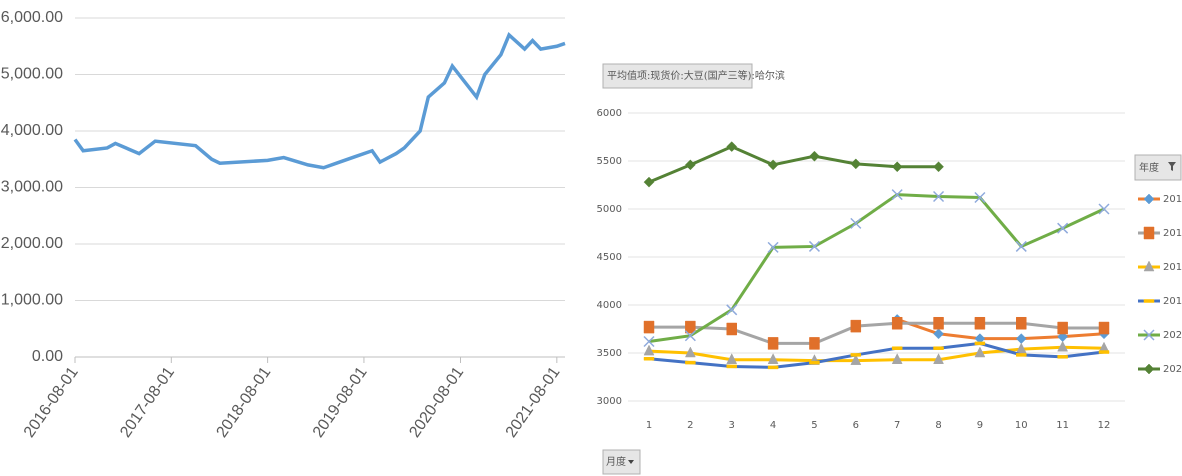 This screenshot has width=1182, height=476. What do you see at coordinates (1172, 369) in the screenshot?
I see `legend-label: 2021` at bounding box center [1172, 369].